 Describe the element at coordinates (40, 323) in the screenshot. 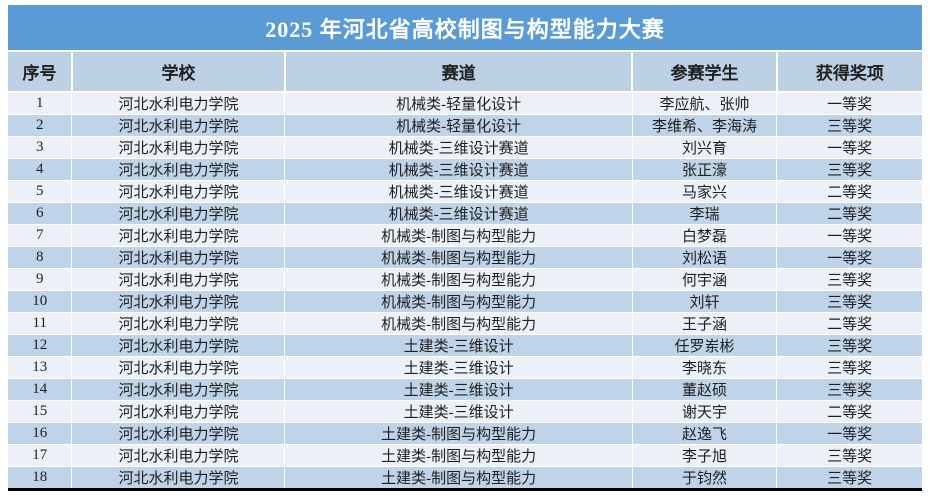

I see `cell-no: 11` at that location.